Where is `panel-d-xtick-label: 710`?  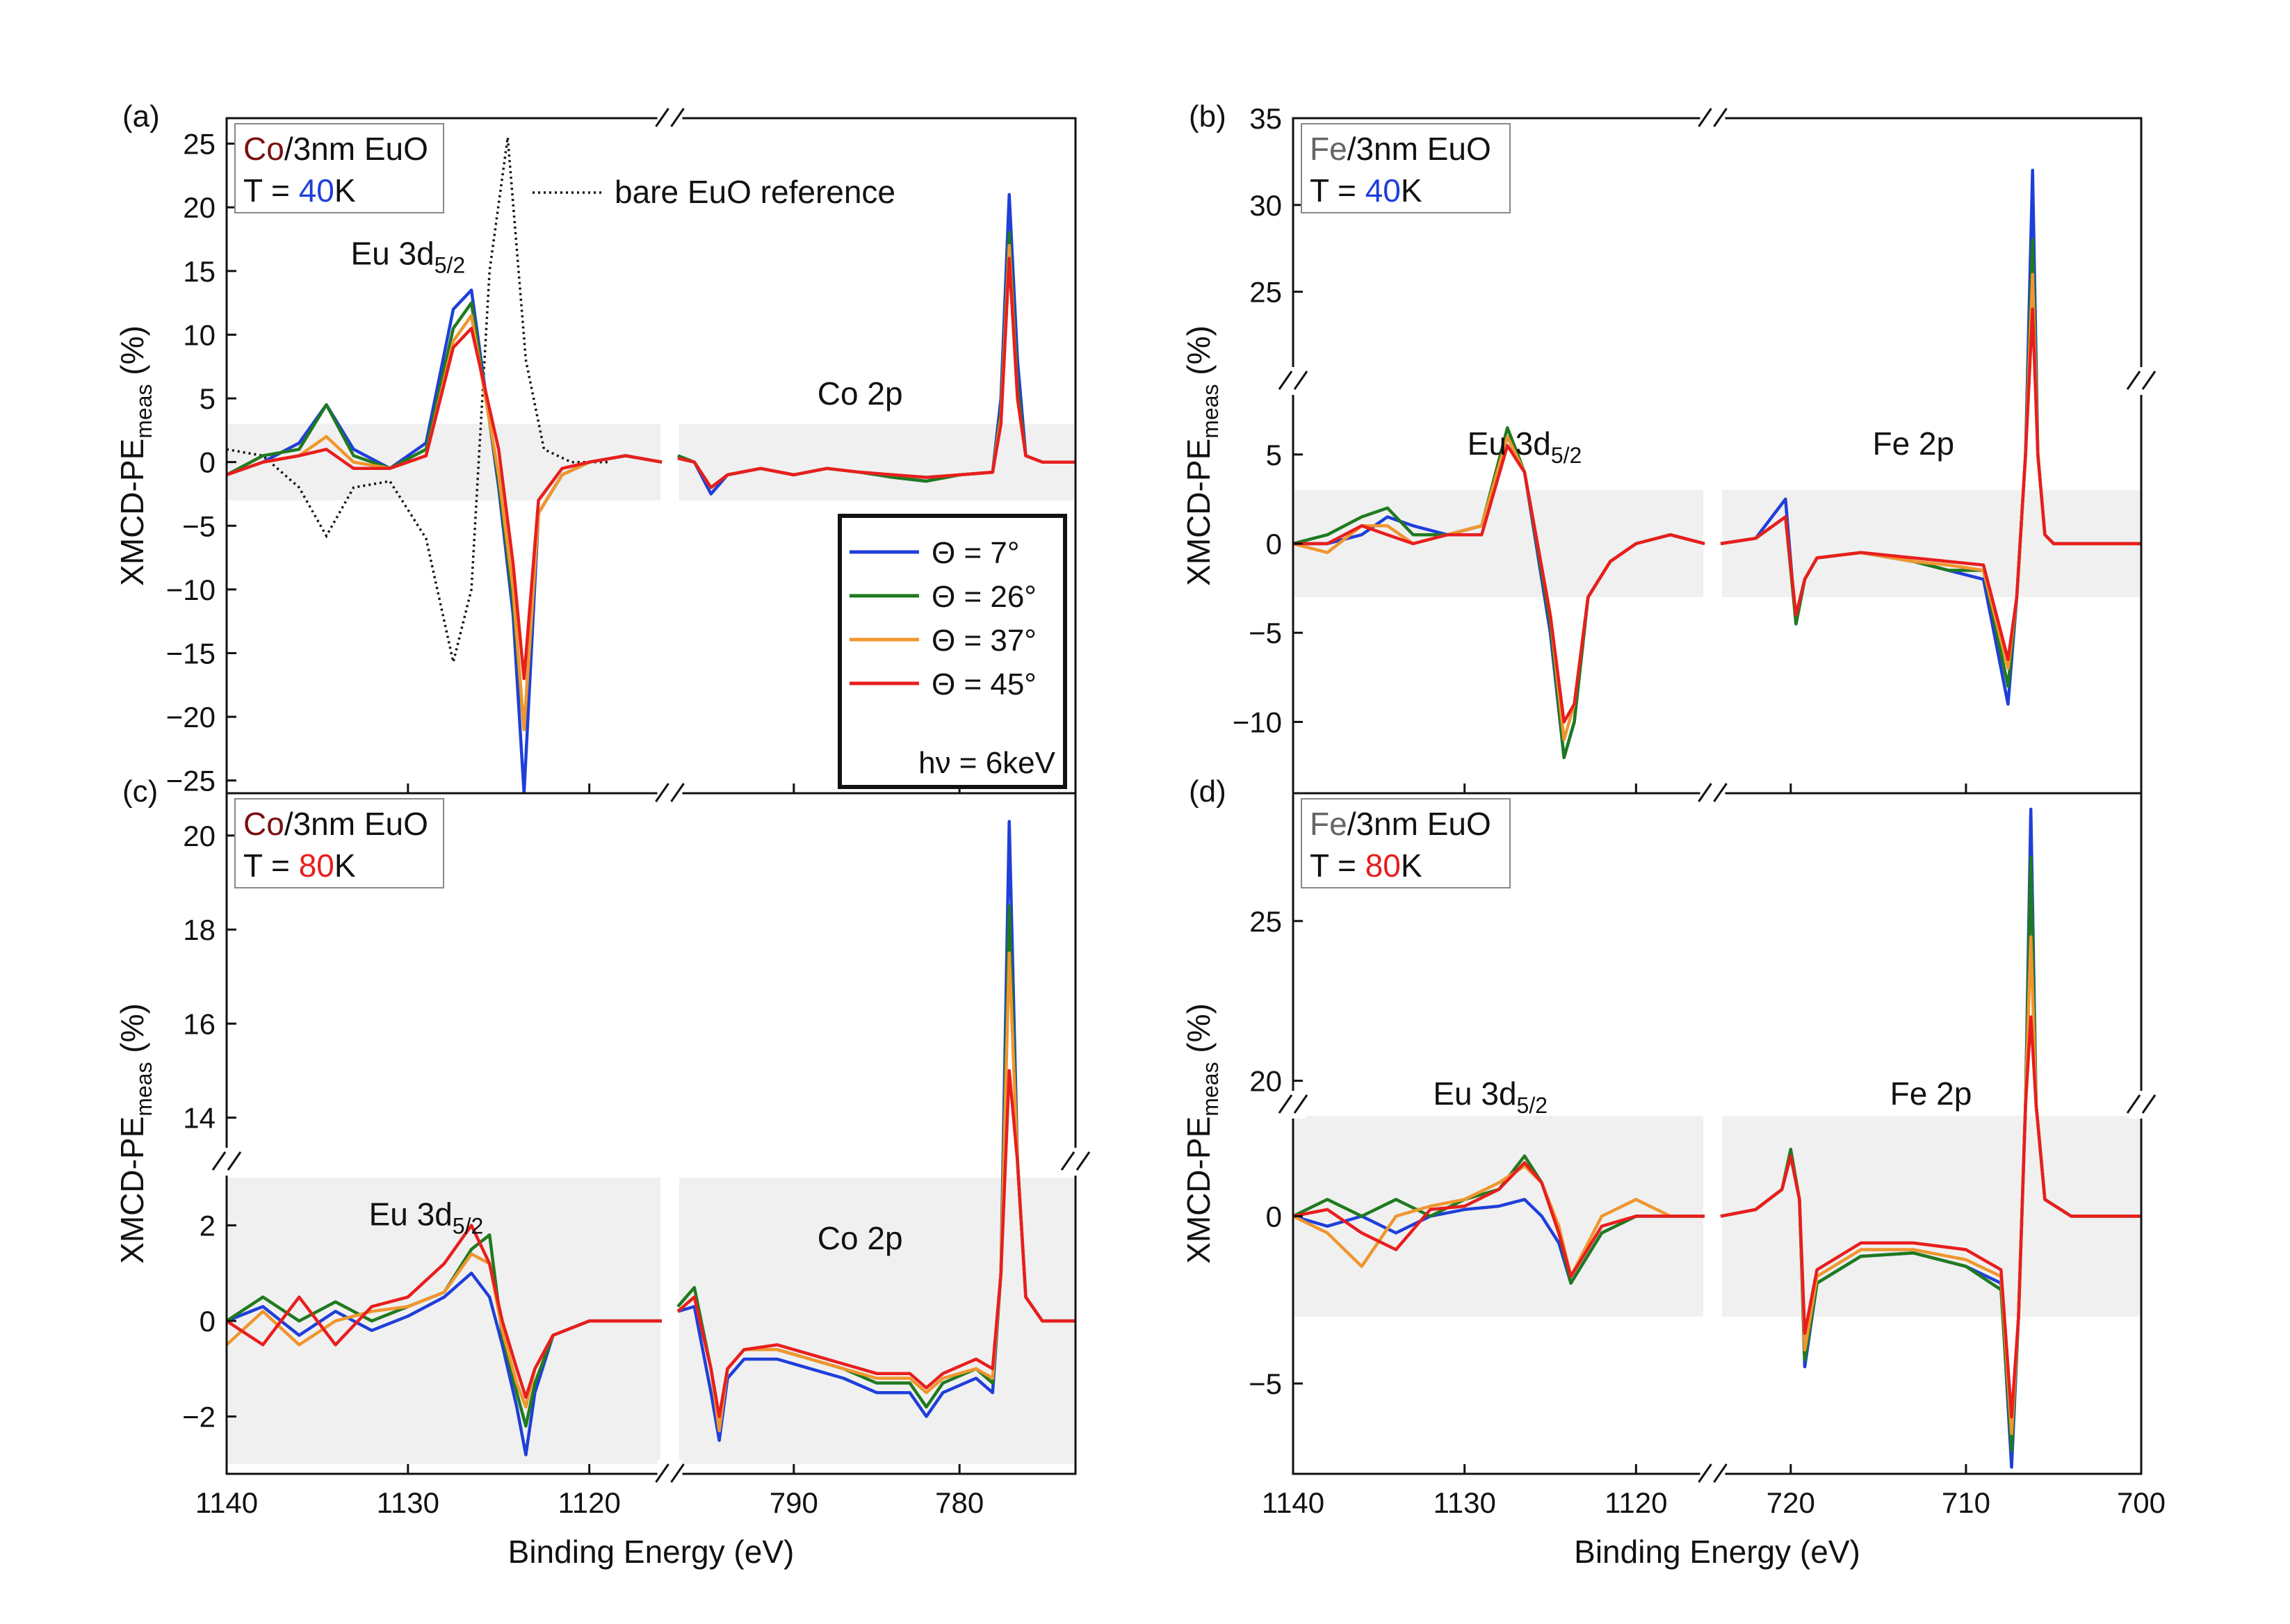 panel-d-xtick-label: 710 is located at coordinates (1966, 1502).